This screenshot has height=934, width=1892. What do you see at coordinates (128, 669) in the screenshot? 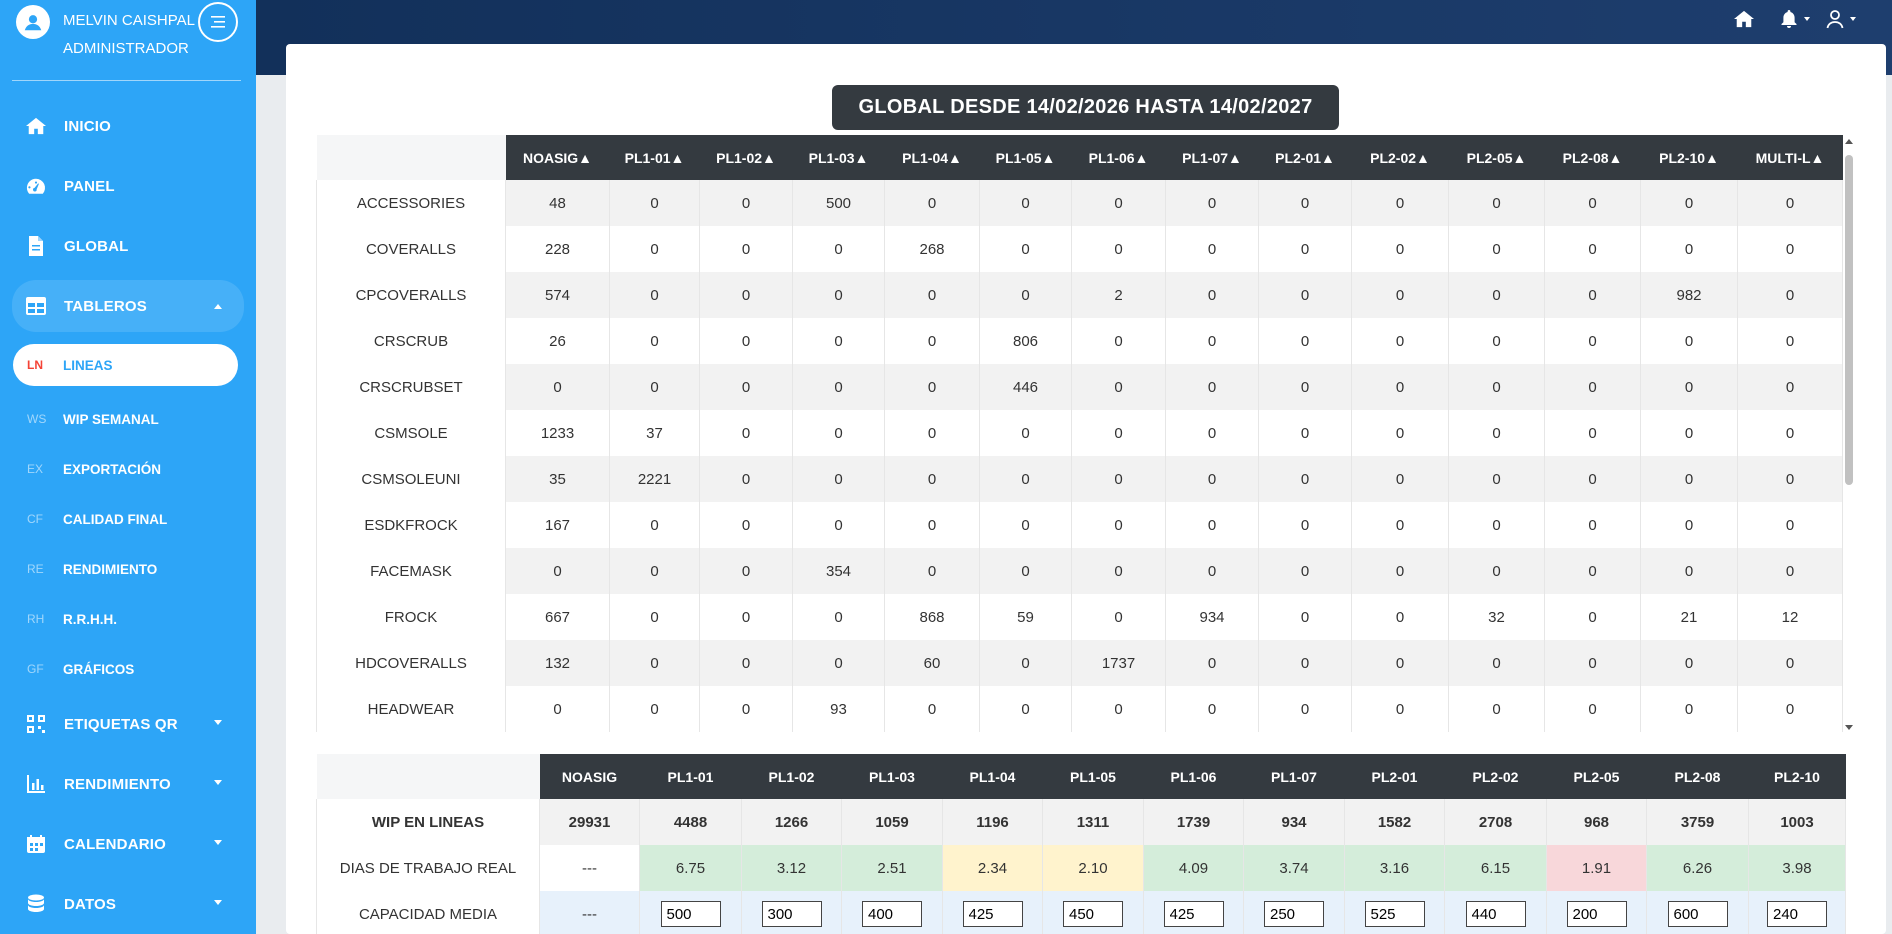
I see `subnav-item-graficos: GF GRÁFICOS` at bounding box center [128, 669].